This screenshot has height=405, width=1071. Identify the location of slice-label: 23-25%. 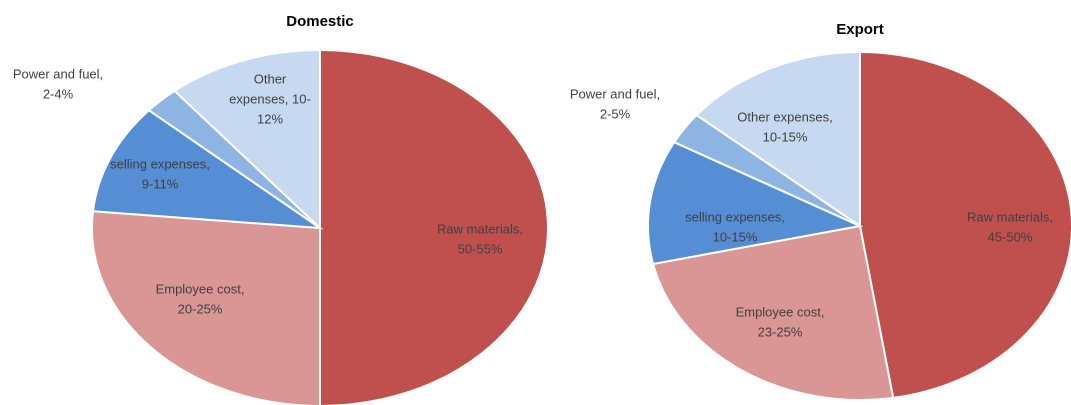
(780, 331).